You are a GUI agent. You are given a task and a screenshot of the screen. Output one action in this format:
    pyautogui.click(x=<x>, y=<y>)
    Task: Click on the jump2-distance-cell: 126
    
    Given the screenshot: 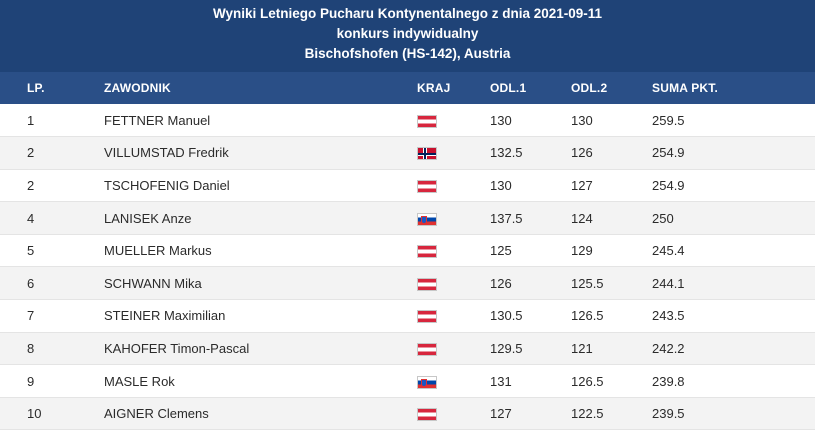 What is the action you would take?
    pyautogui.click(x=582, y=153)
    